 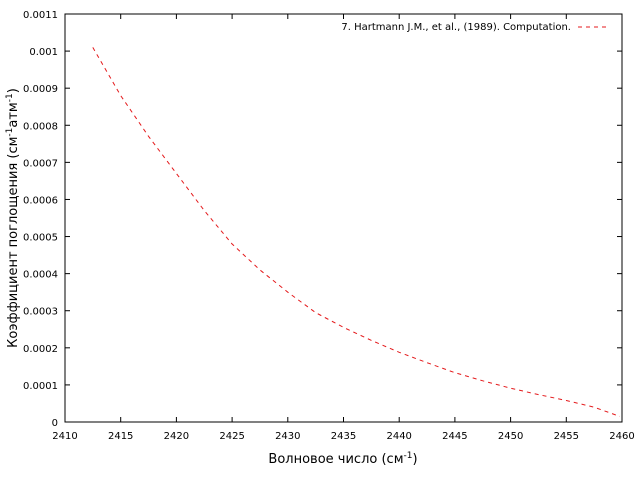 I want to click on y-tick-label: 0.0001, so click(x=40, y=386).